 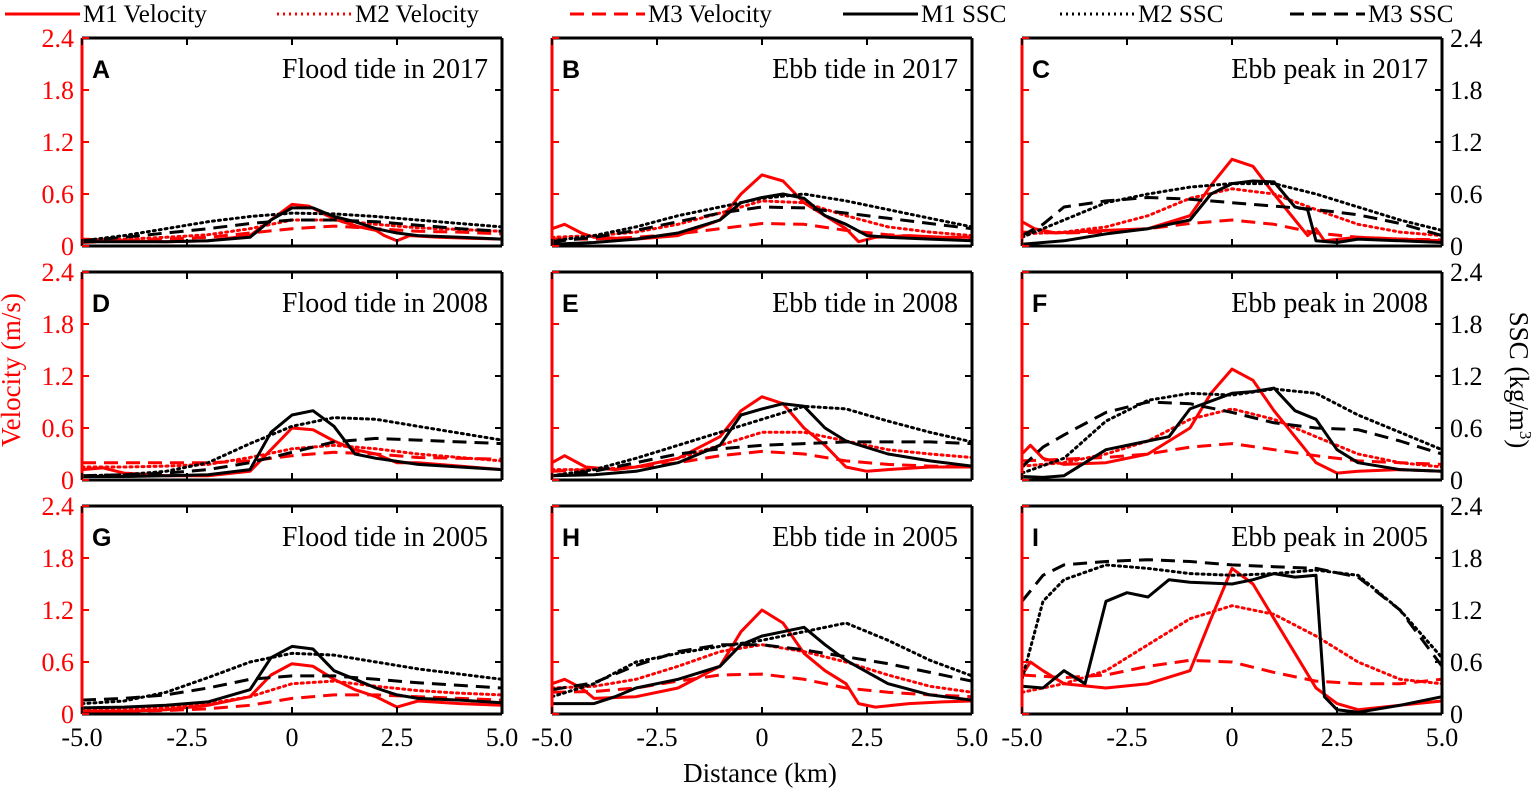 I want to click on line-A-s3, so click(x=292, y=230).